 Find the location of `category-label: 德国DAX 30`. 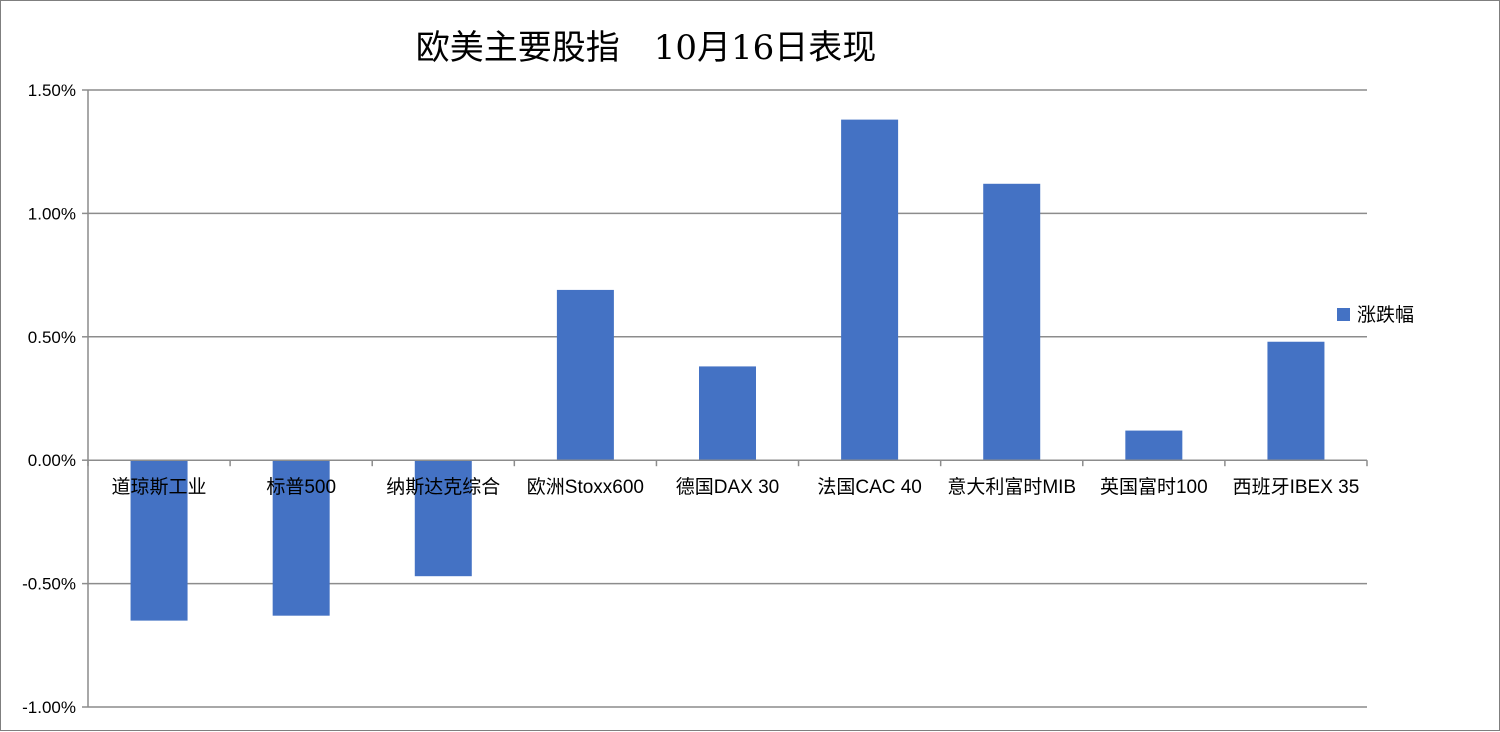

category-label: 德国DAX 30 is located at coordinates (727, 487).